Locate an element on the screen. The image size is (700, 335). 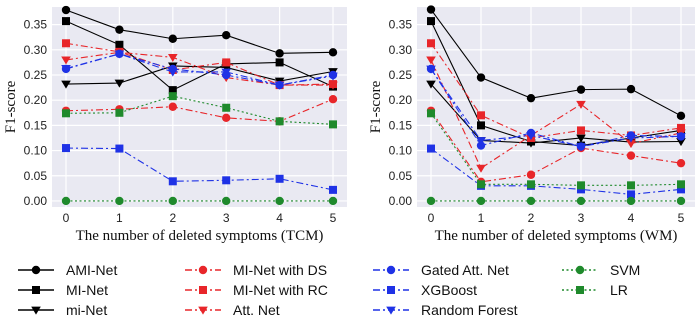
series-ami-net is located at coordinates (556, 63).